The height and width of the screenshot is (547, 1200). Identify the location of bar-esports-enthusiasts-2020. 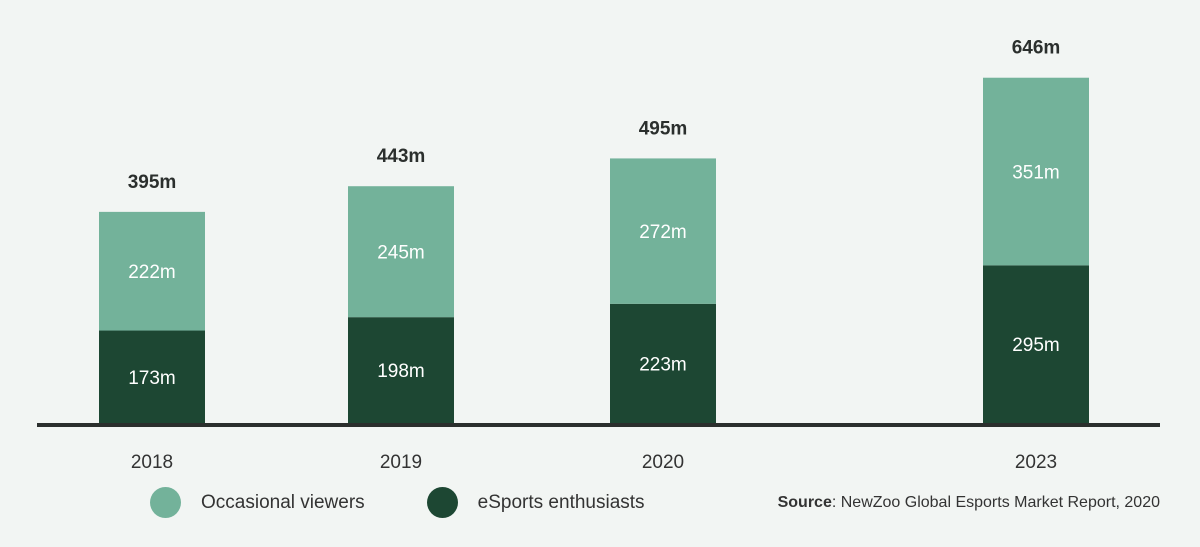
(663, 363).